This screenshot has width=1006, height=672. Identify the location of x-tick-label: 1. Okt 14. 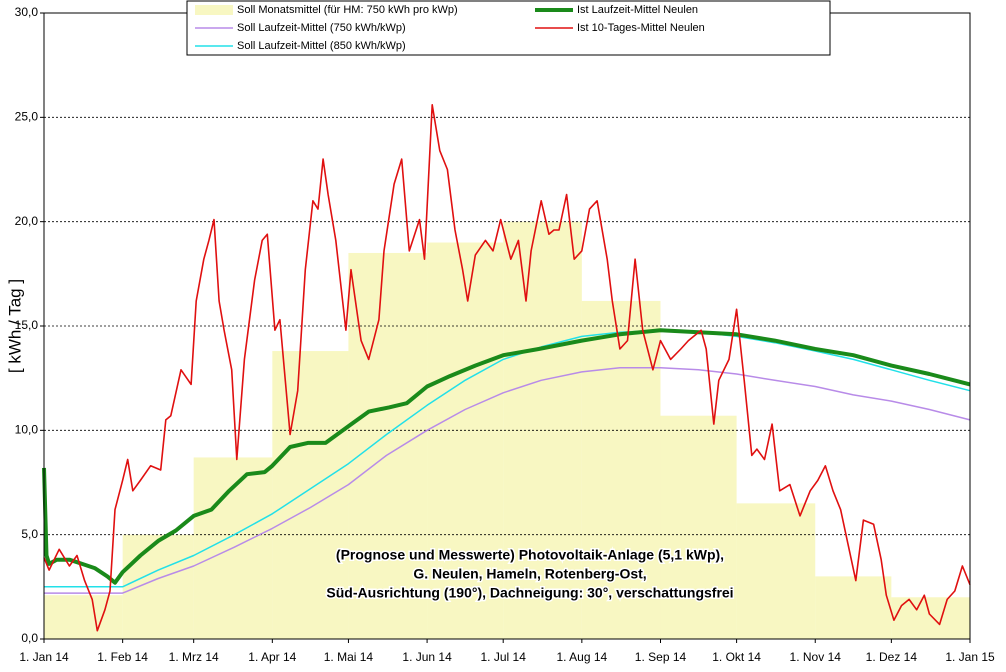
(736, 657).